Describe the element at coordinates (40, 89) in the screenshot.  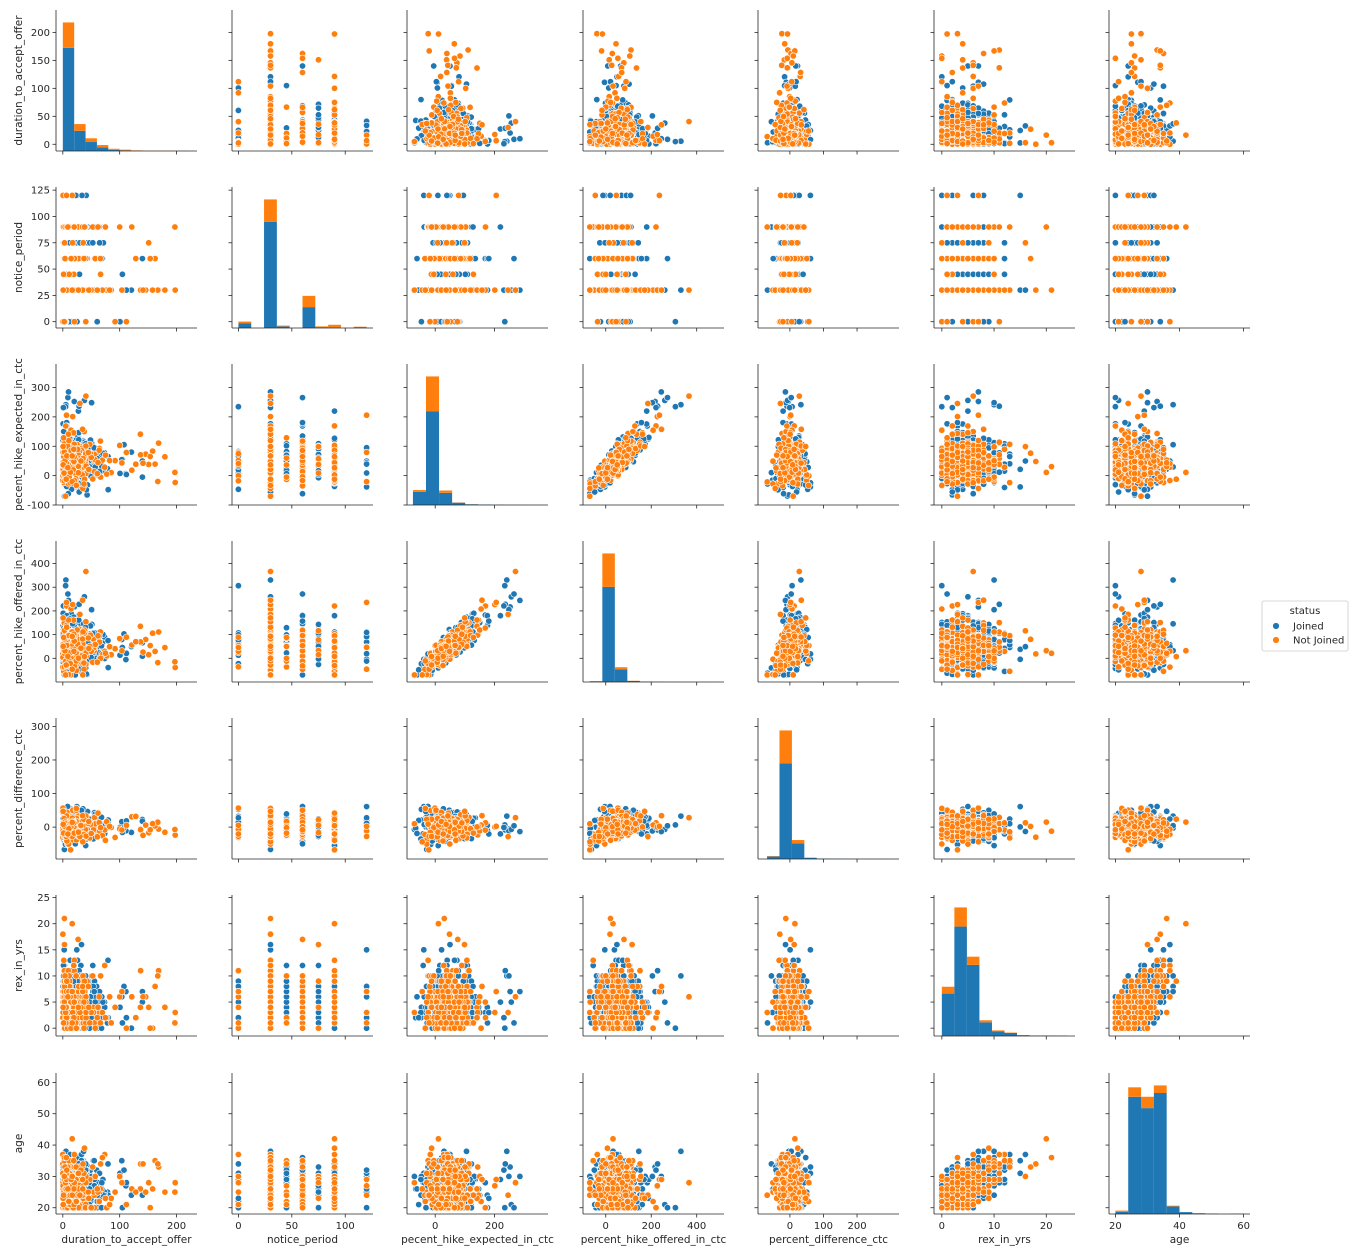
I see `y-tick-label: 100` at that location.